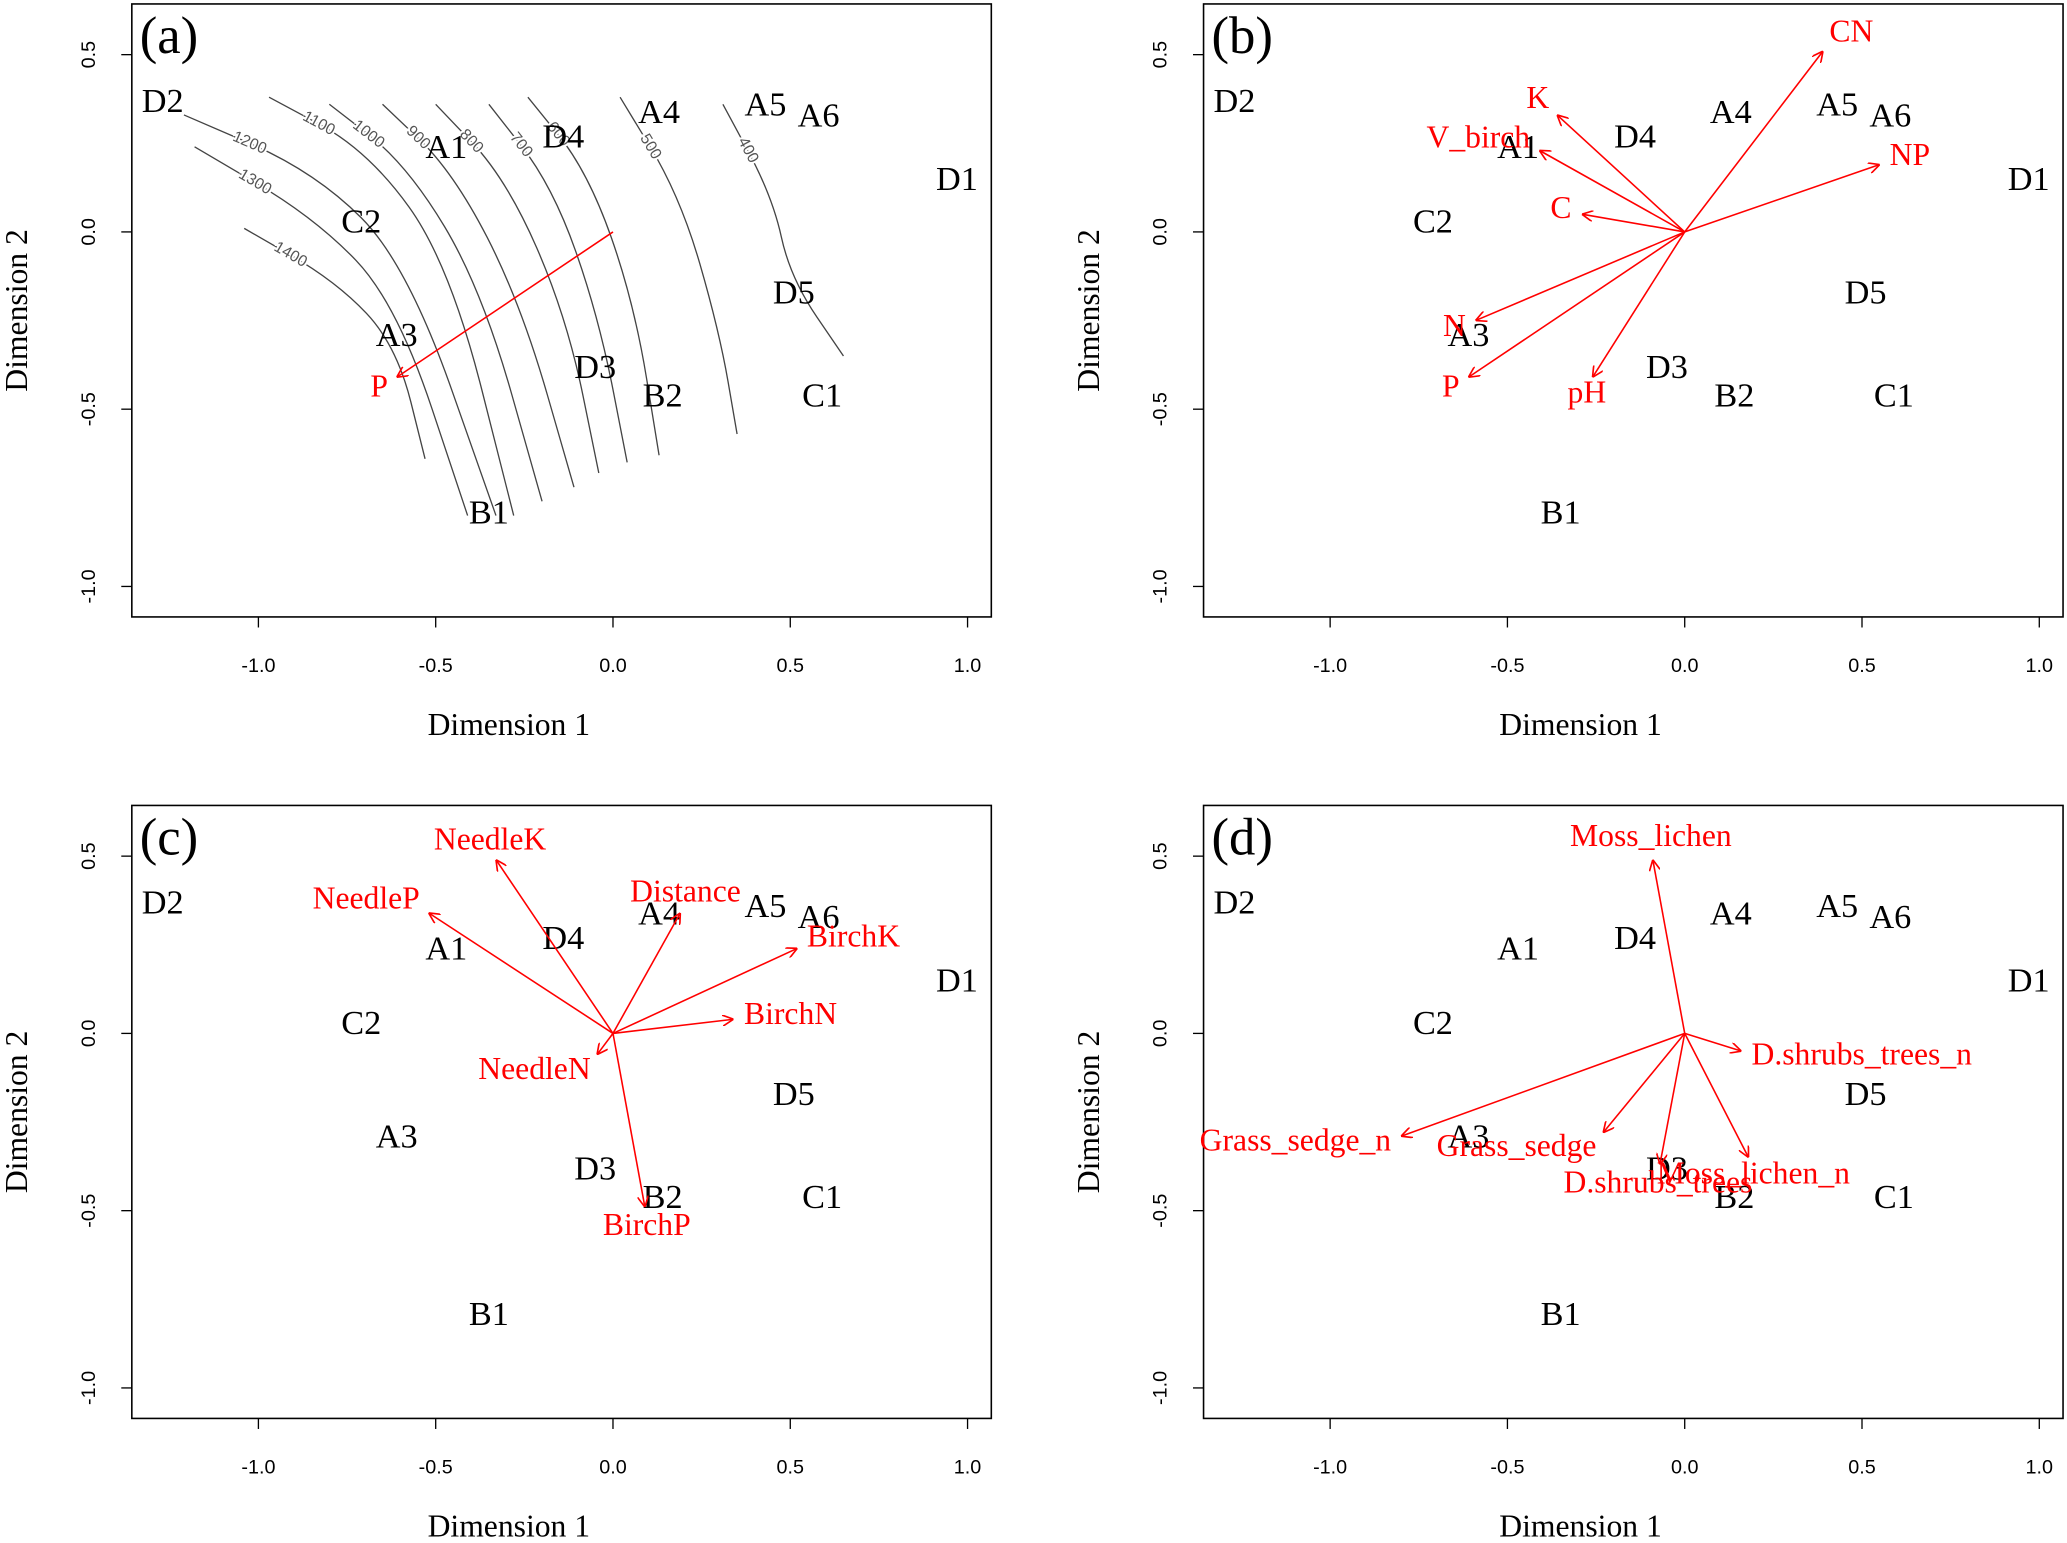  I want to click on x-tick-label: -1.0, so click(1330, 1468).